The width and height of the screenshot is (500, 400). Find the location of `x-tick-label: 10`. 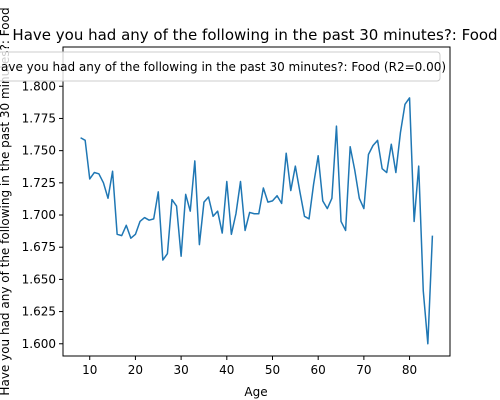

x-tick-label: 10 is located at coordinates (89, 370).